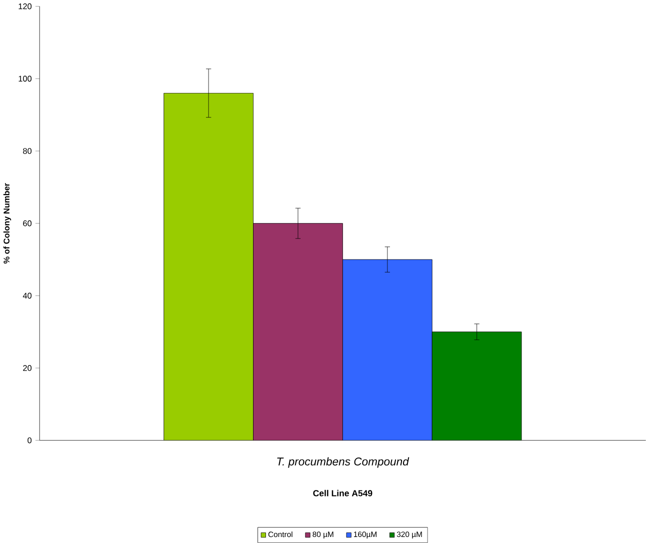 This screenshot has height=543, width=646. I want to click on y-tick-label: 120, so click(25, 6).